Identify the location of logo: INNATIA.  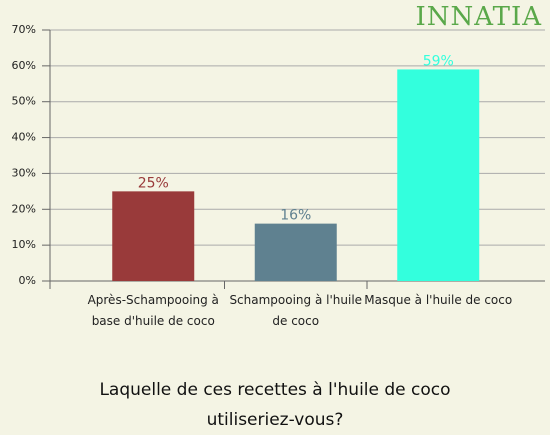
(478, 17).